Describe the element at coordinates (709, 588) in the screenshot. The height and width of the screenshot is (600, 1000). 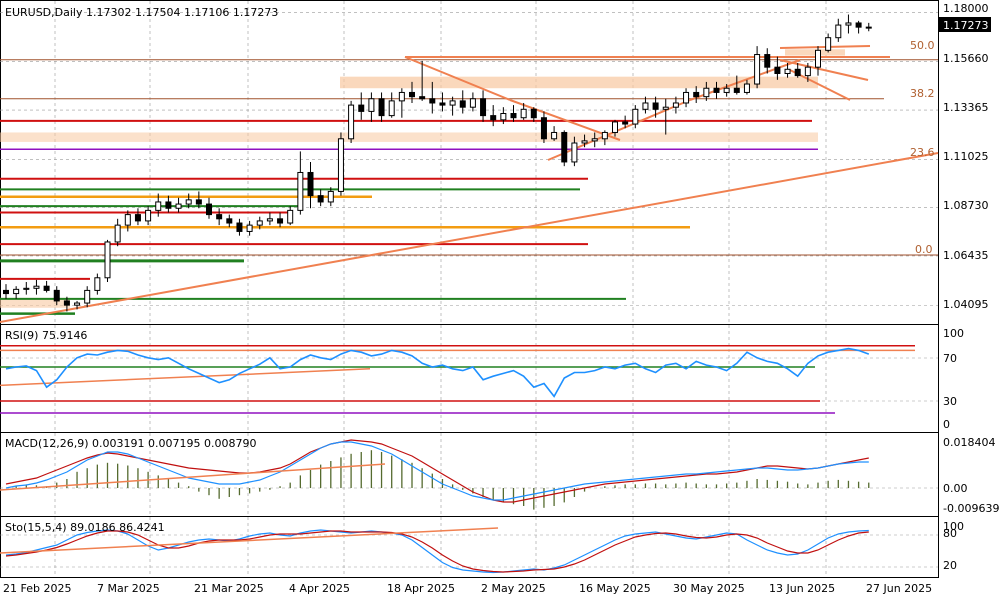
I see `time-label: 30 May 2025` at that location.